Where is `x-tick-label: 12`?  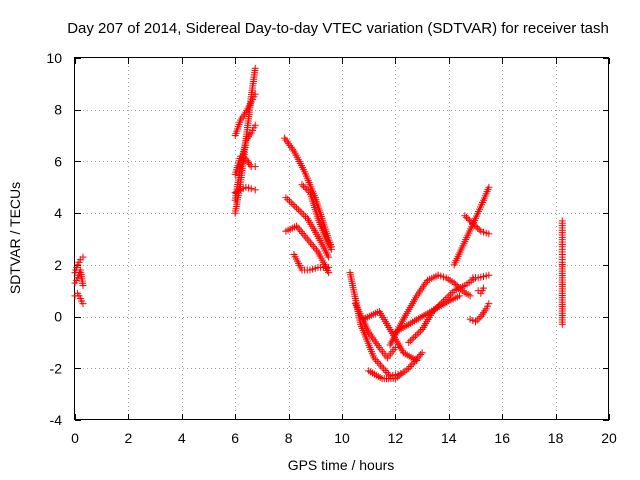 x-tick-label: 12 is located at coordinates (396, 438).